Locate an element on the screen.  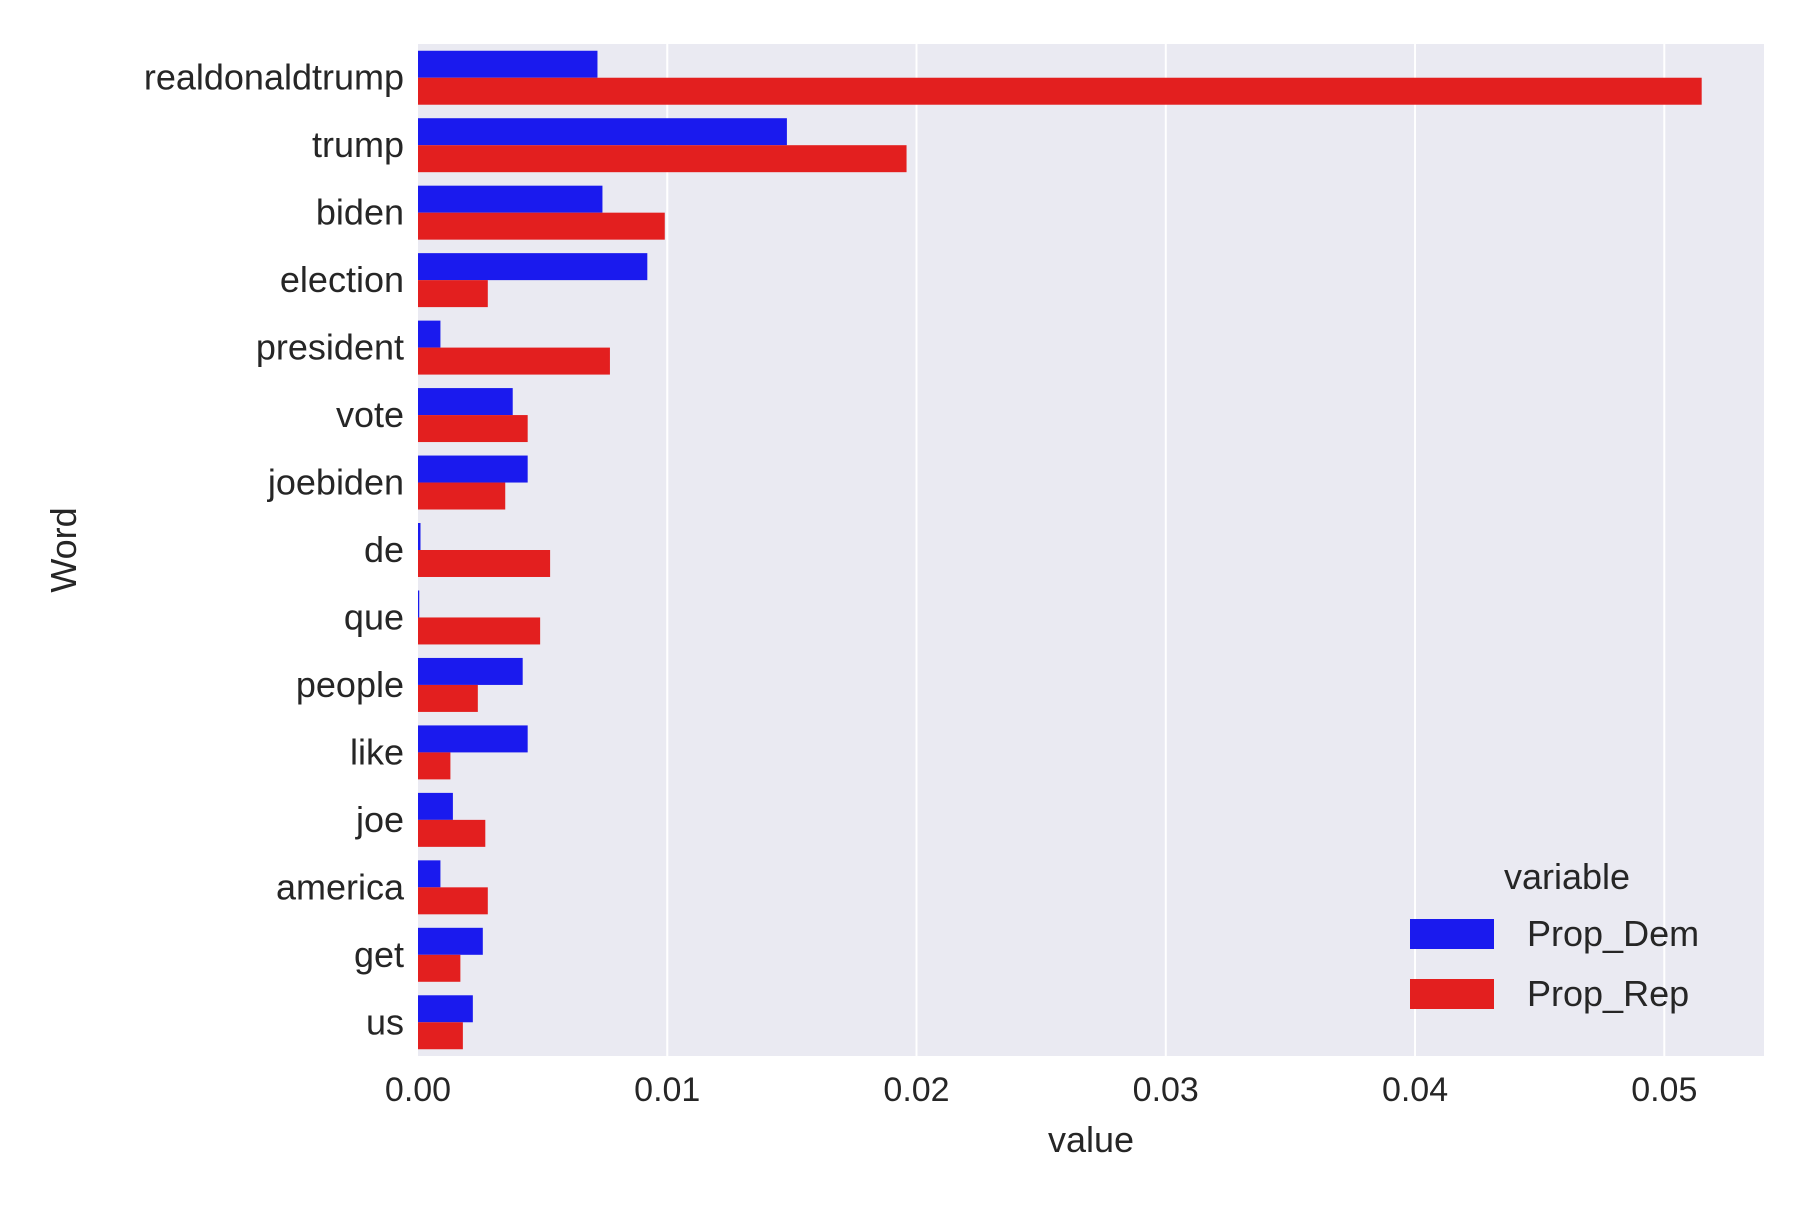
bar-prop-rep-vote is located at coordinates (473, 429).